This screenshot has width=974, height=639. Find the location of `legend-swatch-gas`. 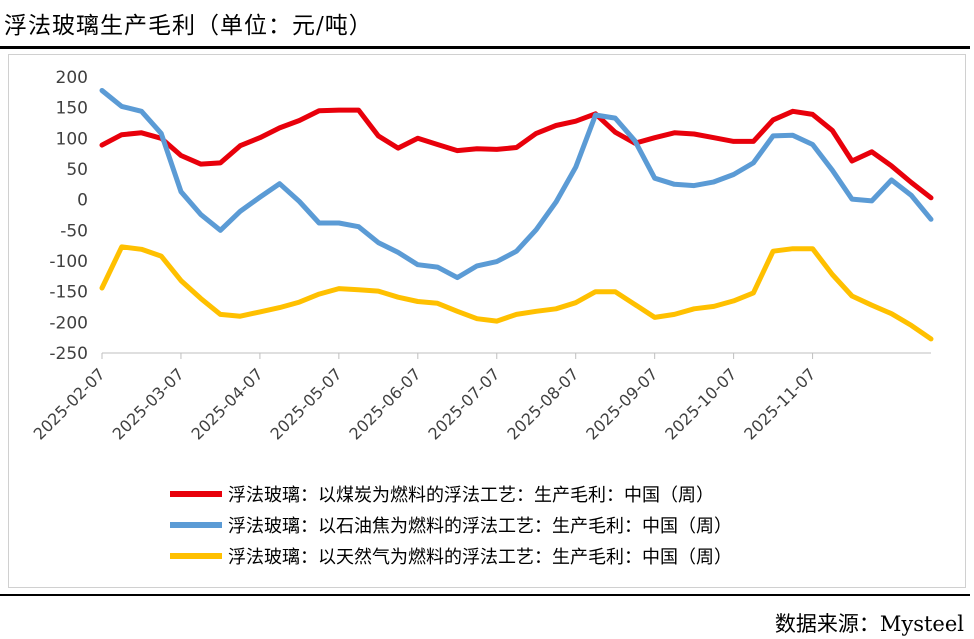

legend-swatch-gas is located at coordinates (196, 556).